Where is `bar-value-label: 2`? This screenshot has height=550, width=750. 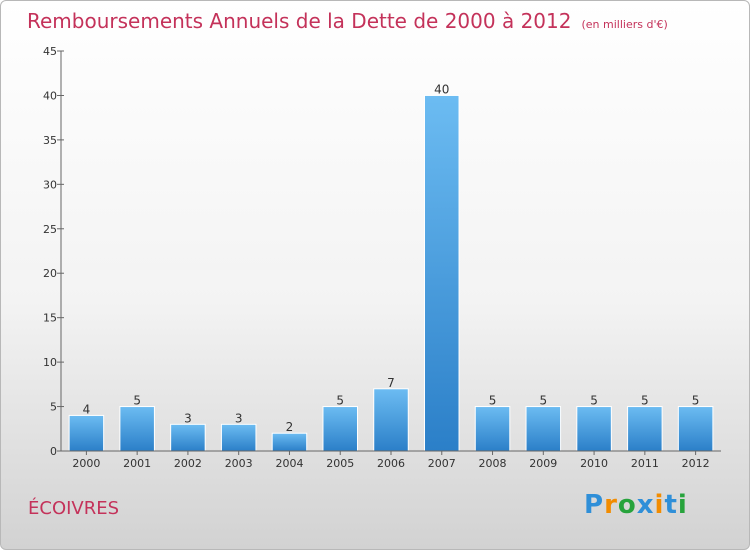
bar-value-label: 2 is located at coordinates (290, 427).